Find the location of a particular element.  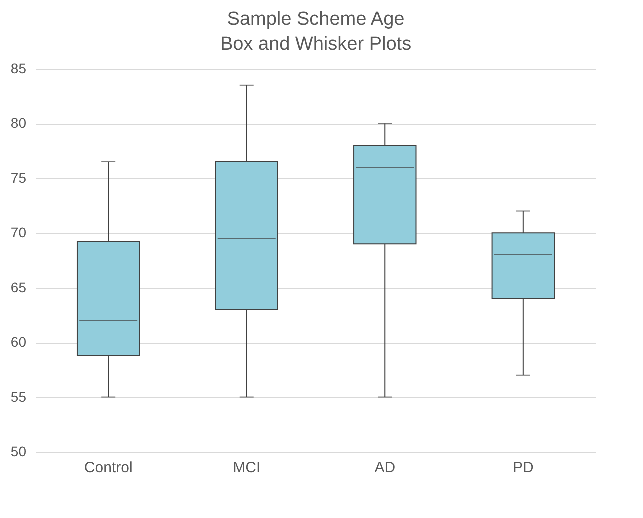

y-tick-label: 60 is located at coordinates (18, 342).